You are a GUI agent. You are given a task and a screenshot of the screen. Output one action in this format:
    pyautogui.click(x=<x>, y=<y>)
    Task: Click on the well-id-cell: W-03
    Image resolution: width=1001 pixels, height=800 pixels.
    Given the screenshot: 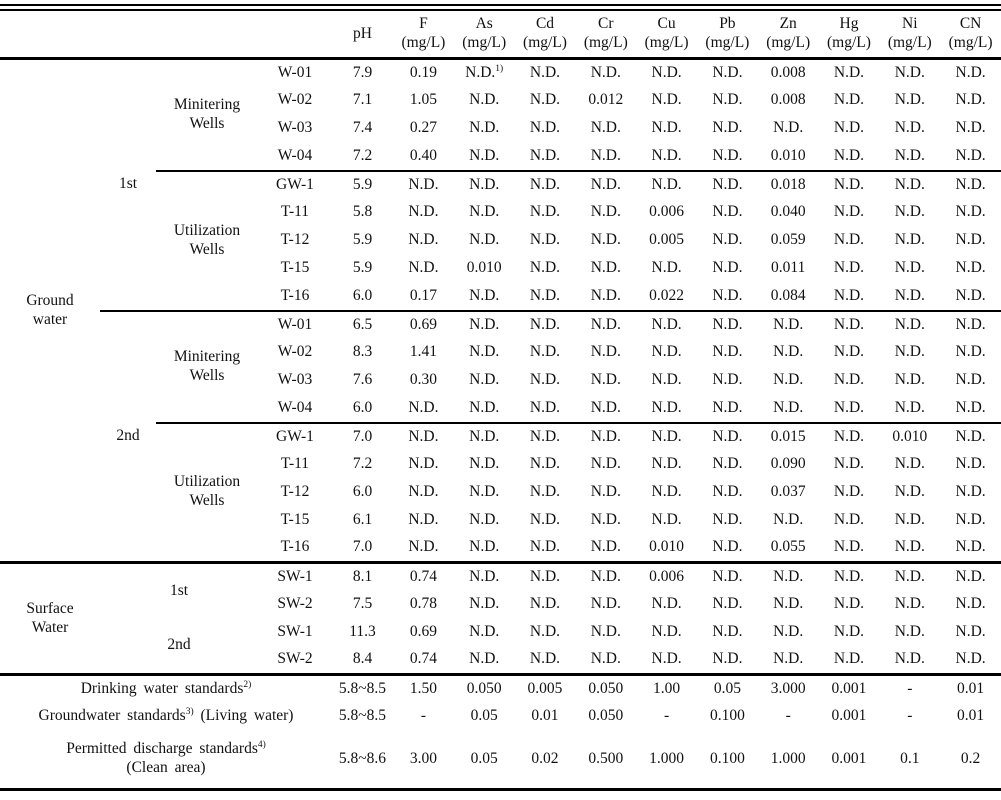 What is the action you would take?
    pyautogui.click(x=295, y=128)
    